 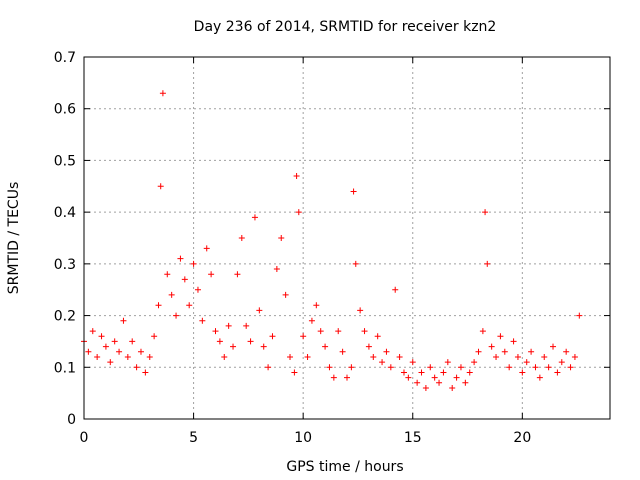 What do you see at coordinates (84, 438) in the screenshot?
I see `x-tick-label: 0` at bounding box center [84, 438].